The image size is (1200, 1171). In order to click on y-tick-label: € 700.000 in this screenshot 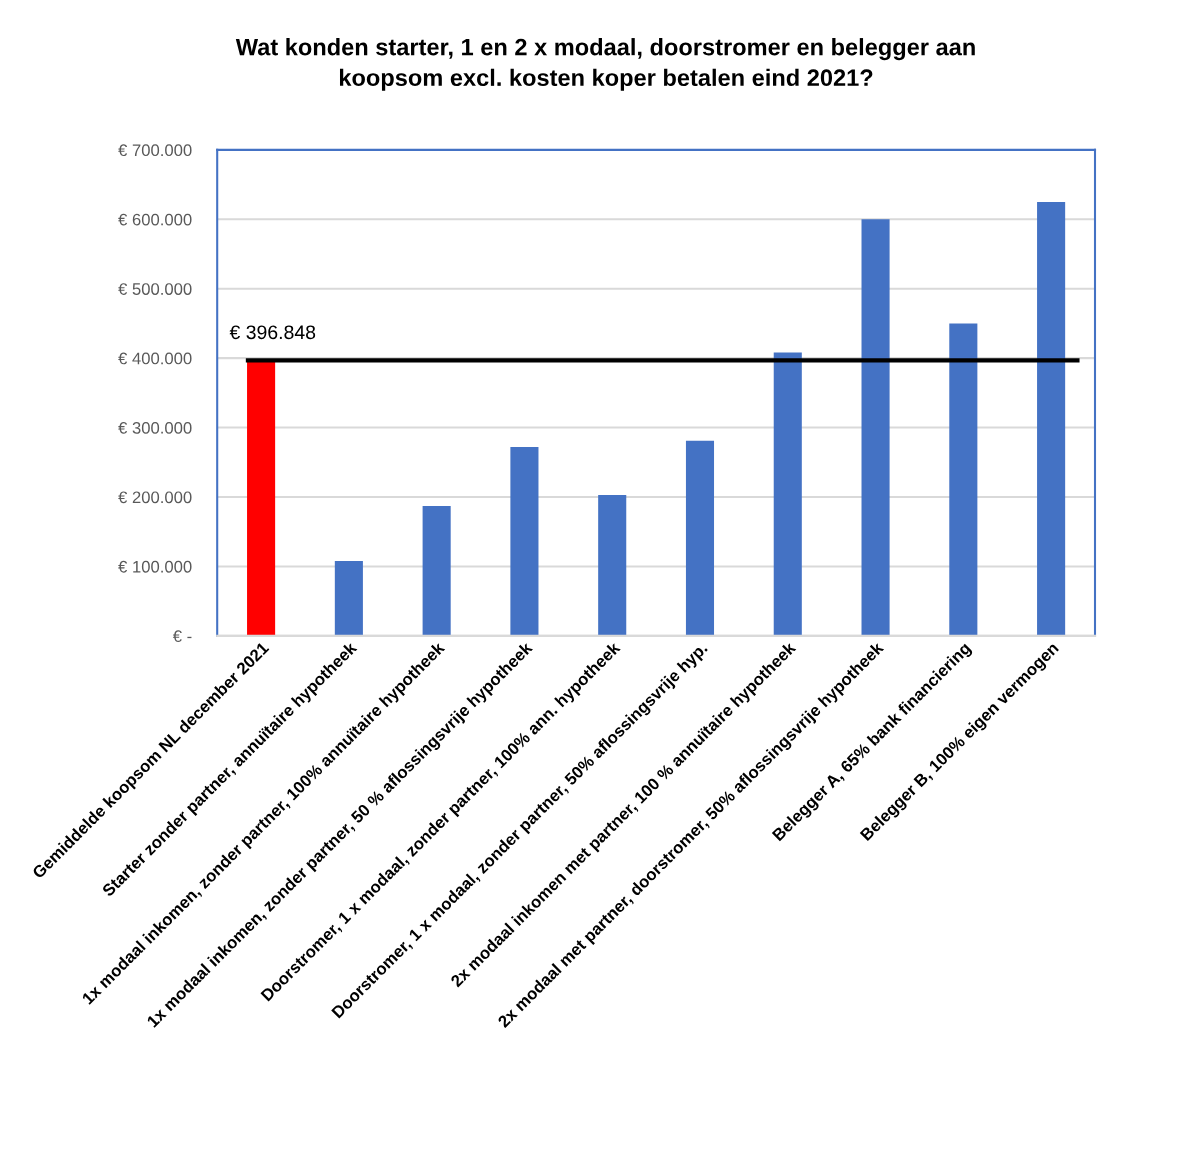, I will do `click(155, 150)`.